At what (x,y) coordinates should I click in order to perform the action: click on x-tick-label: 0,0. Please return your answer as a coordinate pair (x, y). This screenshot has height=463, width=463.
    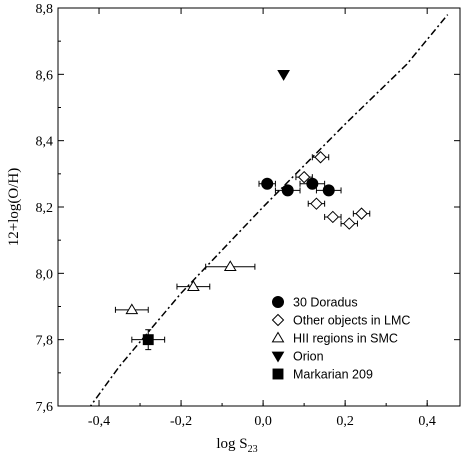
    Looking at the image, I should click on (263, 421).